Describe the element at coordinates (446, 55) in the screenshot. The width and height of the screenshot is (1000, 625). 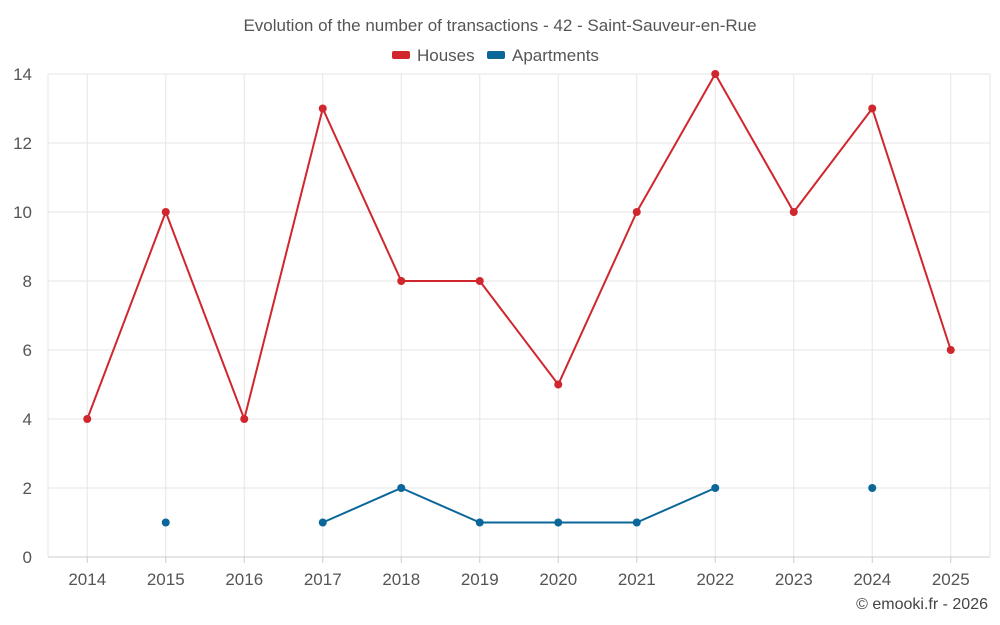
I see `legend-label: Houses` at that location.